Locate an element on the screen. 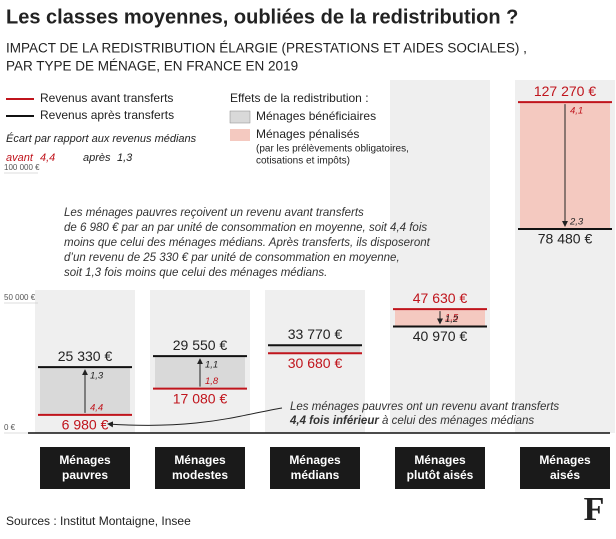  value-label: 30 680 € is located at coordinates (315, 363).